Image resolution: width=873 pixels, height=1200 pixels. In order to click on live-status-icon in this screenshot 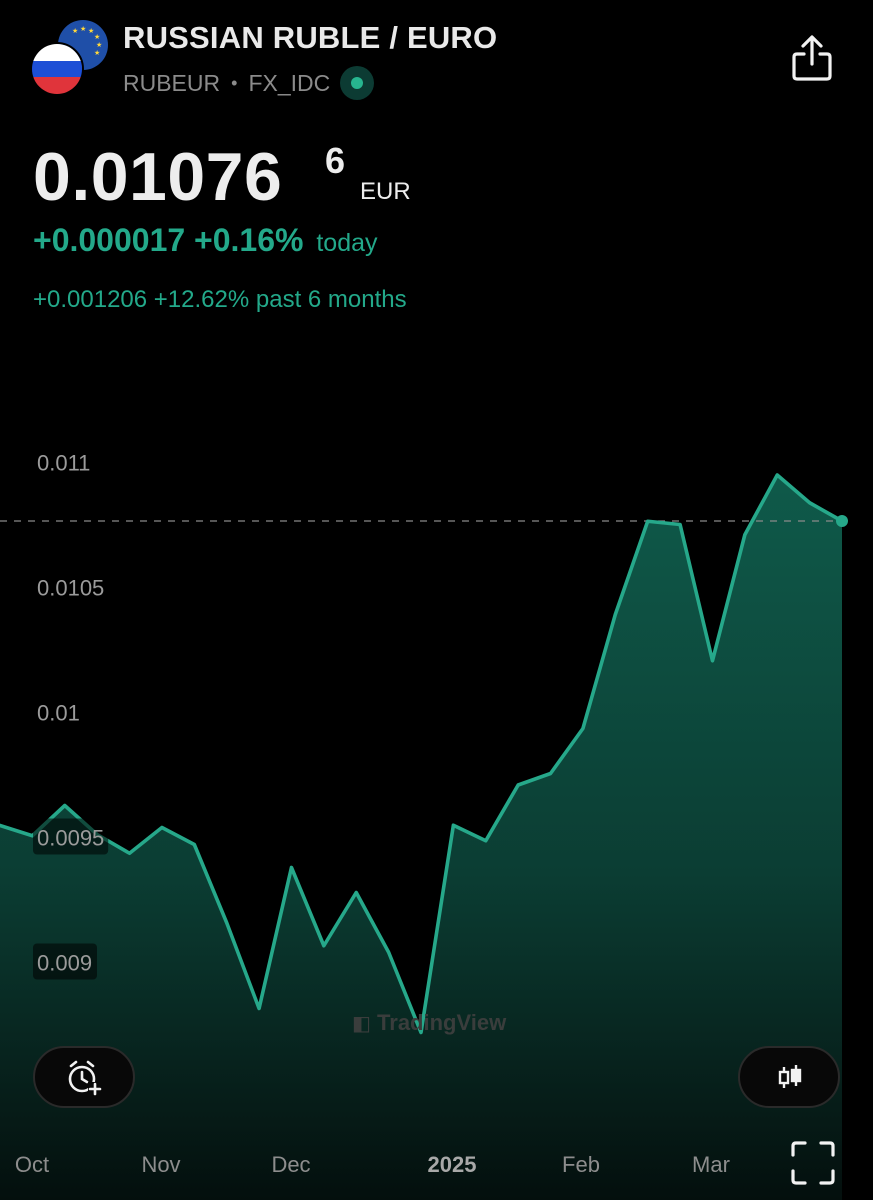, I will do `click(357, 83)`.